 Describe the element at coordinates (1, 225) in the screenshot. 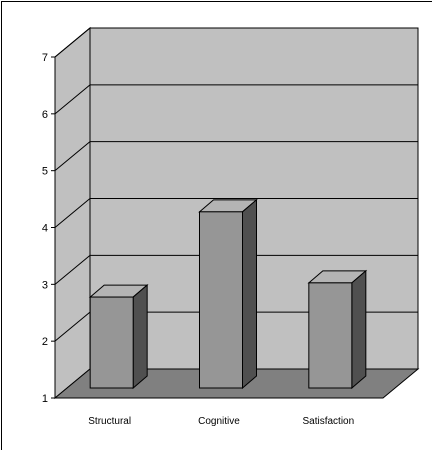

I see `frame-border-left` at that location.